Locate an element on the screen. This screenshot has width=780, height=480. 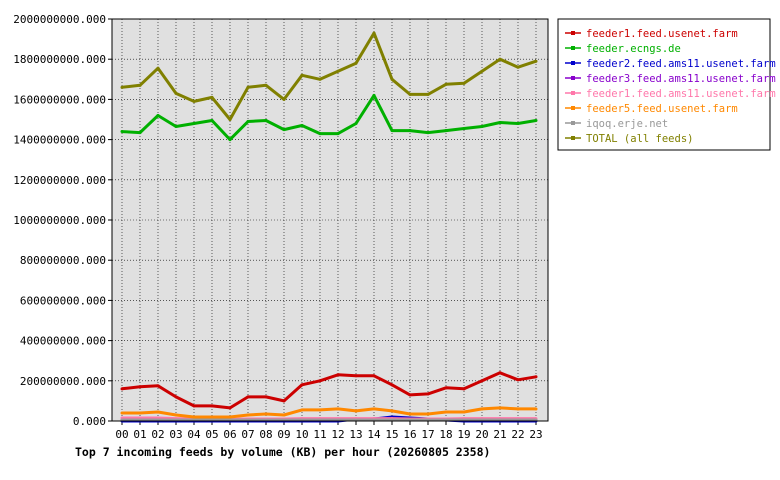
y-tick-label: 0.000 is located at coordinates (89, 421).